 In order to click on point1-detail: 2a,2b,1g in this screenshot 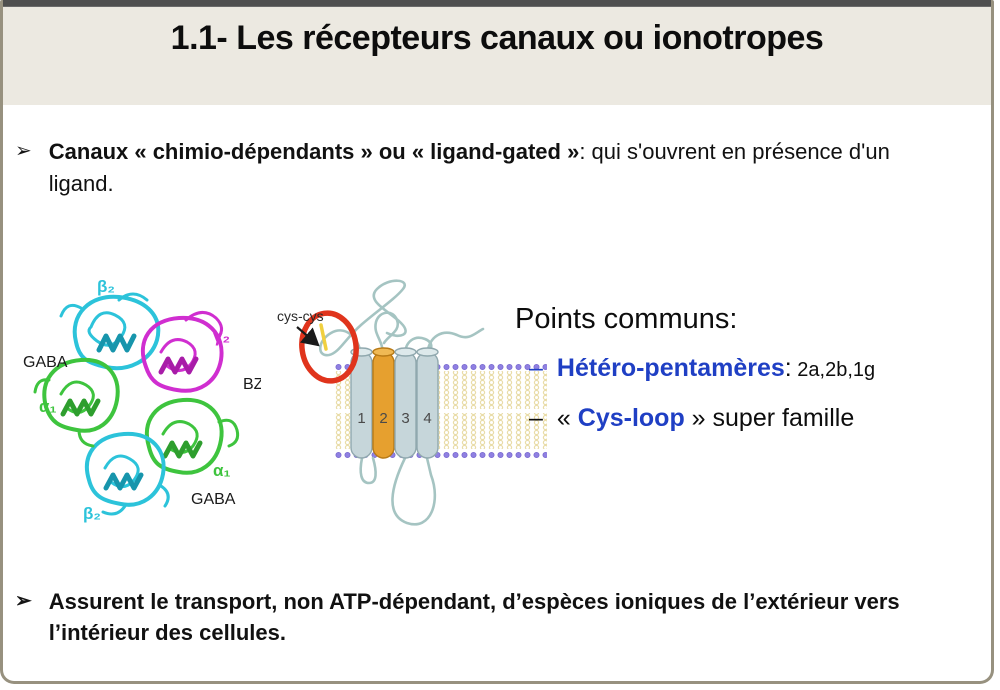, I will do `click(833, 370)`.